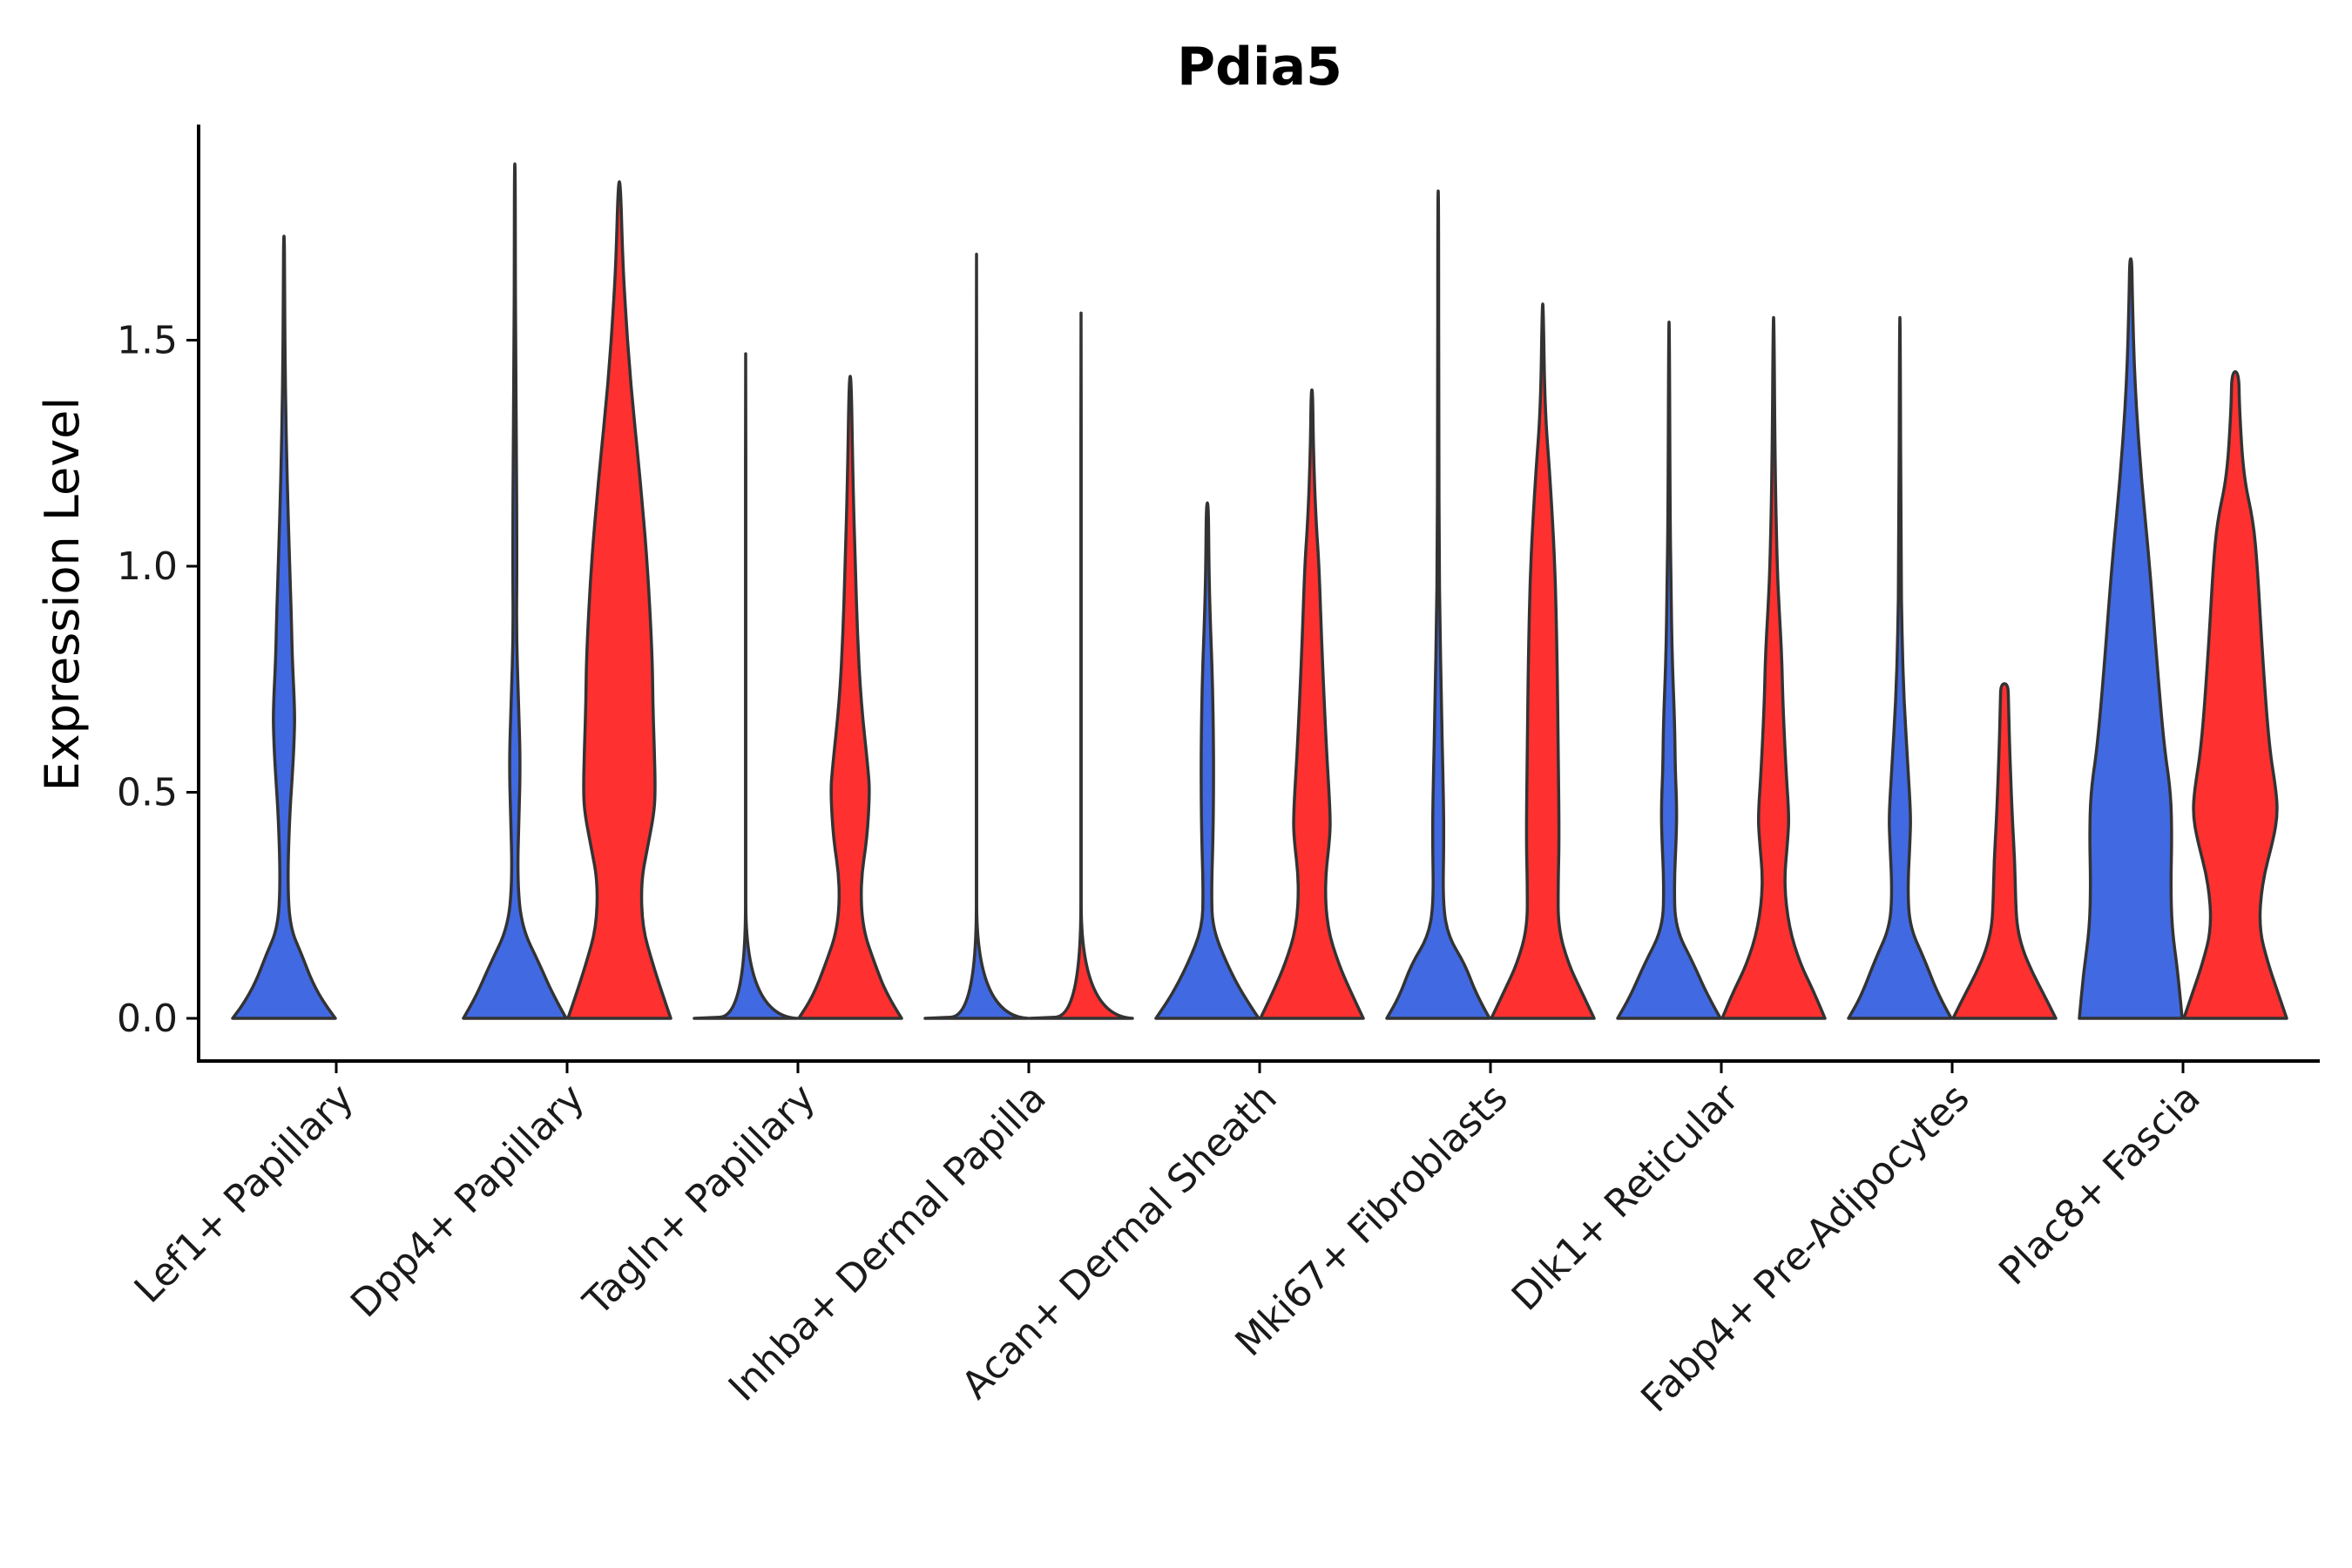  I want to click on y-tick-label: 1.5, so click(147, 341).